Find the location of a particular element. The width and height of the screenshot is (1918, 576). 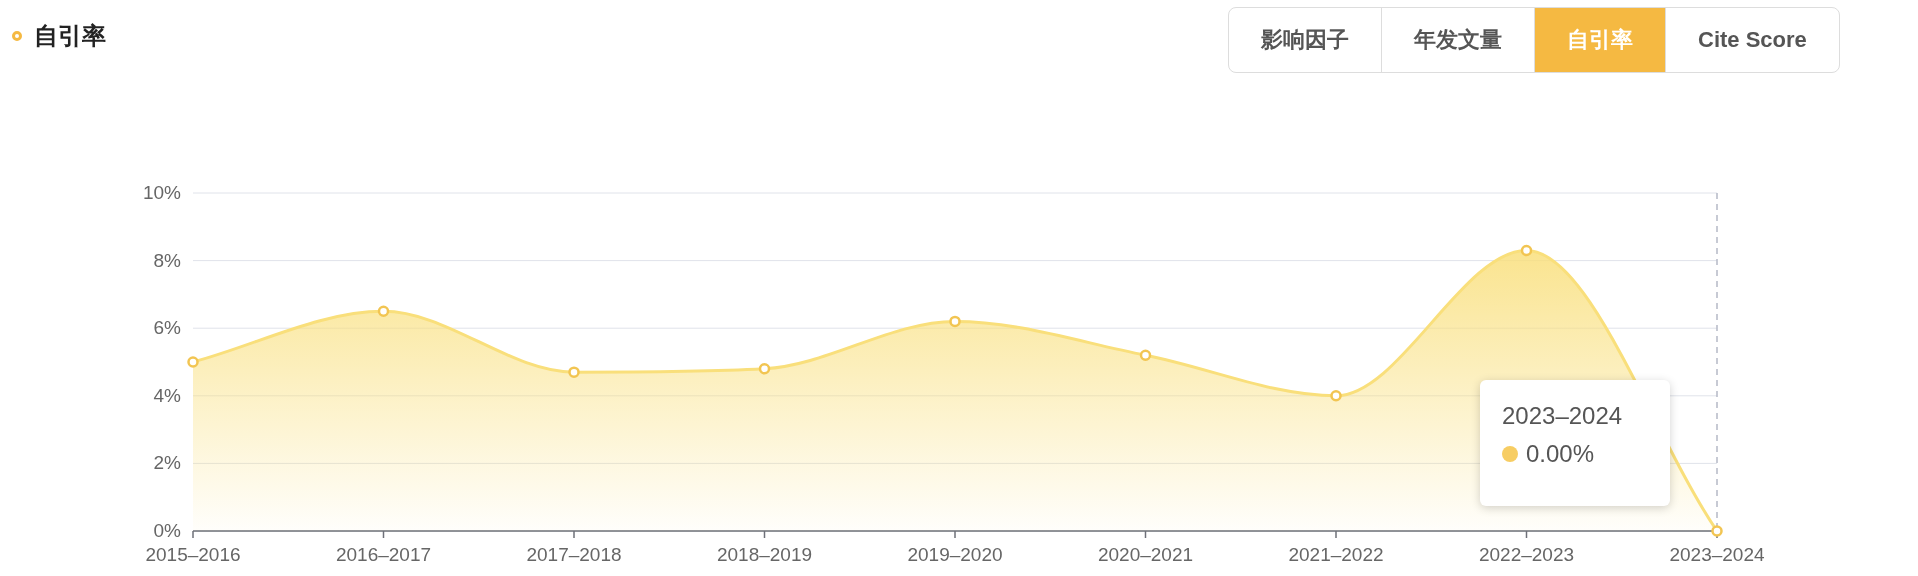

x-tick-label: 2015–2016 is located at coordinates (193, 554).